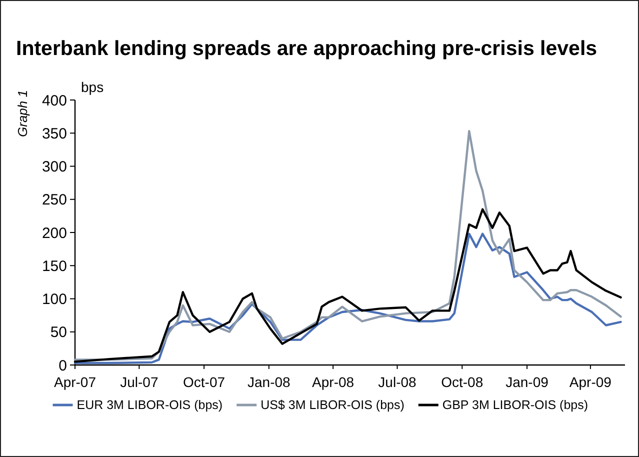  What do you see at coordinates (54, 233) in the screenshot?
I see `y-tick-label: 200` at bounding box center [54, 233].